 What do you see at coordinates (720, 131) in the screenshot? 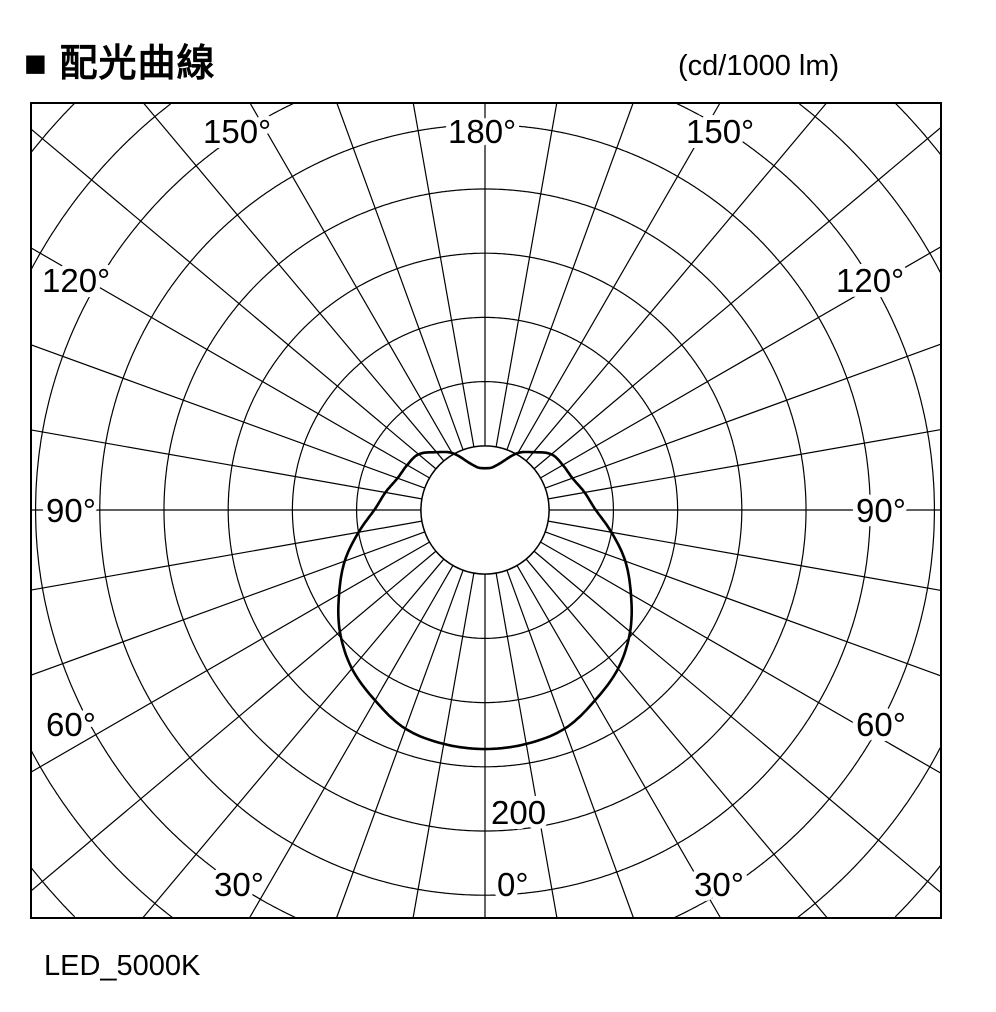
I see `angle-label-150-right: 150°` at bounding box center [720, 131].